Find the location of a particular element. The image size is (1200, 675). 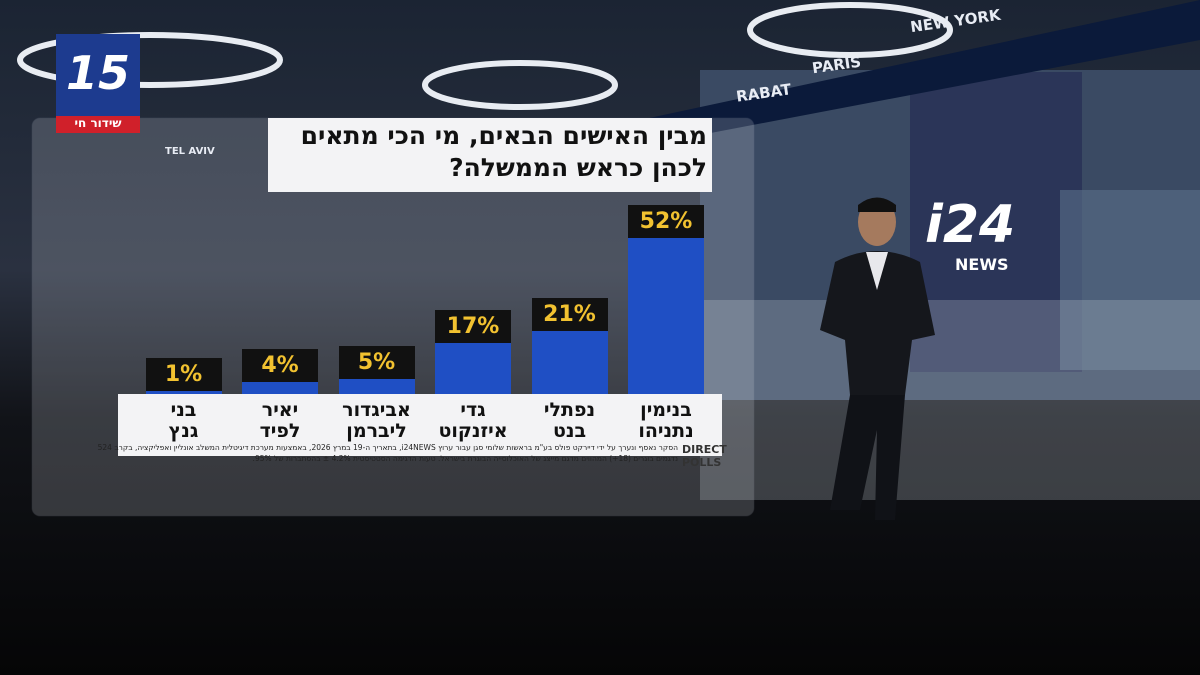

presenter-trousers is located at coordinates (867, 457).